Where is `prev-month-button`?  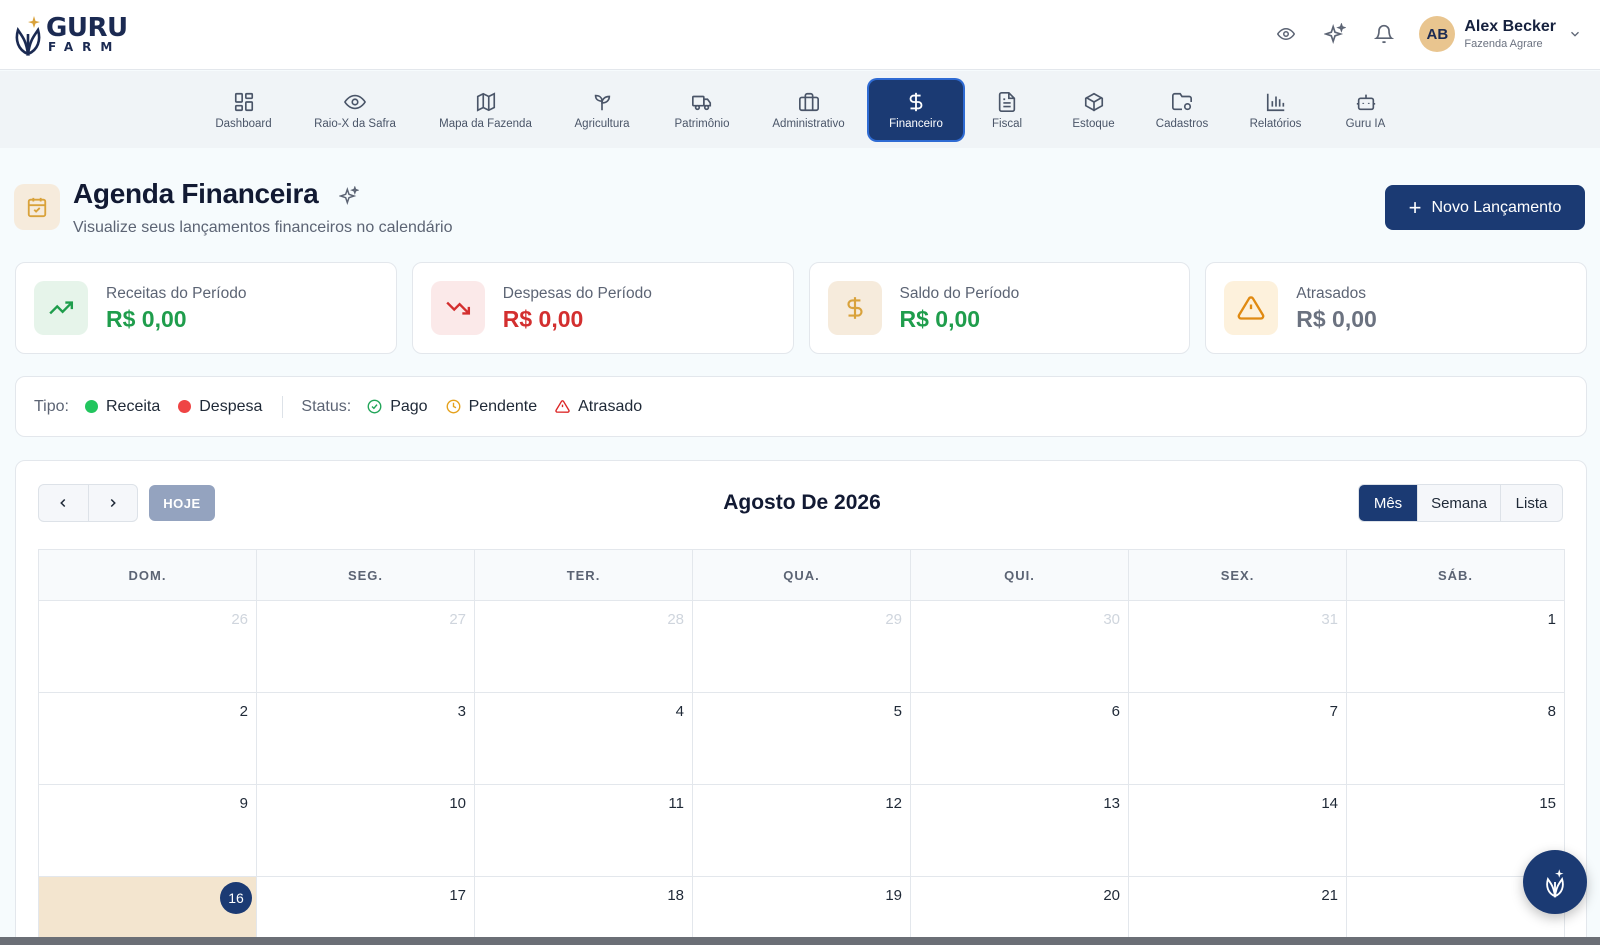 prev-month-button is located at coordinates (63, 503).